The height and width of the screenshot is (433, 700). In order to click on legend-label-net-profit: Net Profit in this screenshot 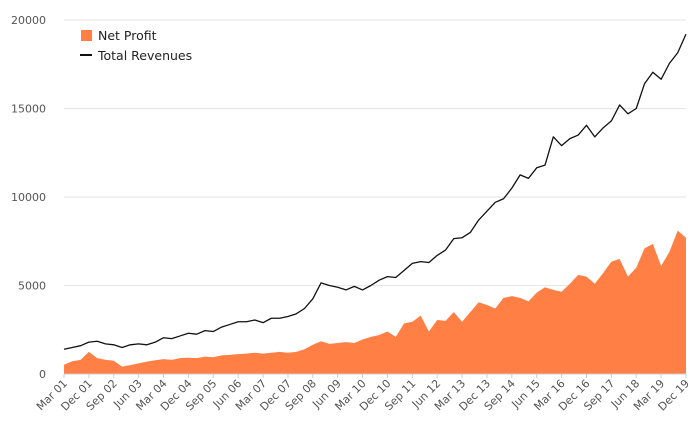, I will do `click(127, 35)`.